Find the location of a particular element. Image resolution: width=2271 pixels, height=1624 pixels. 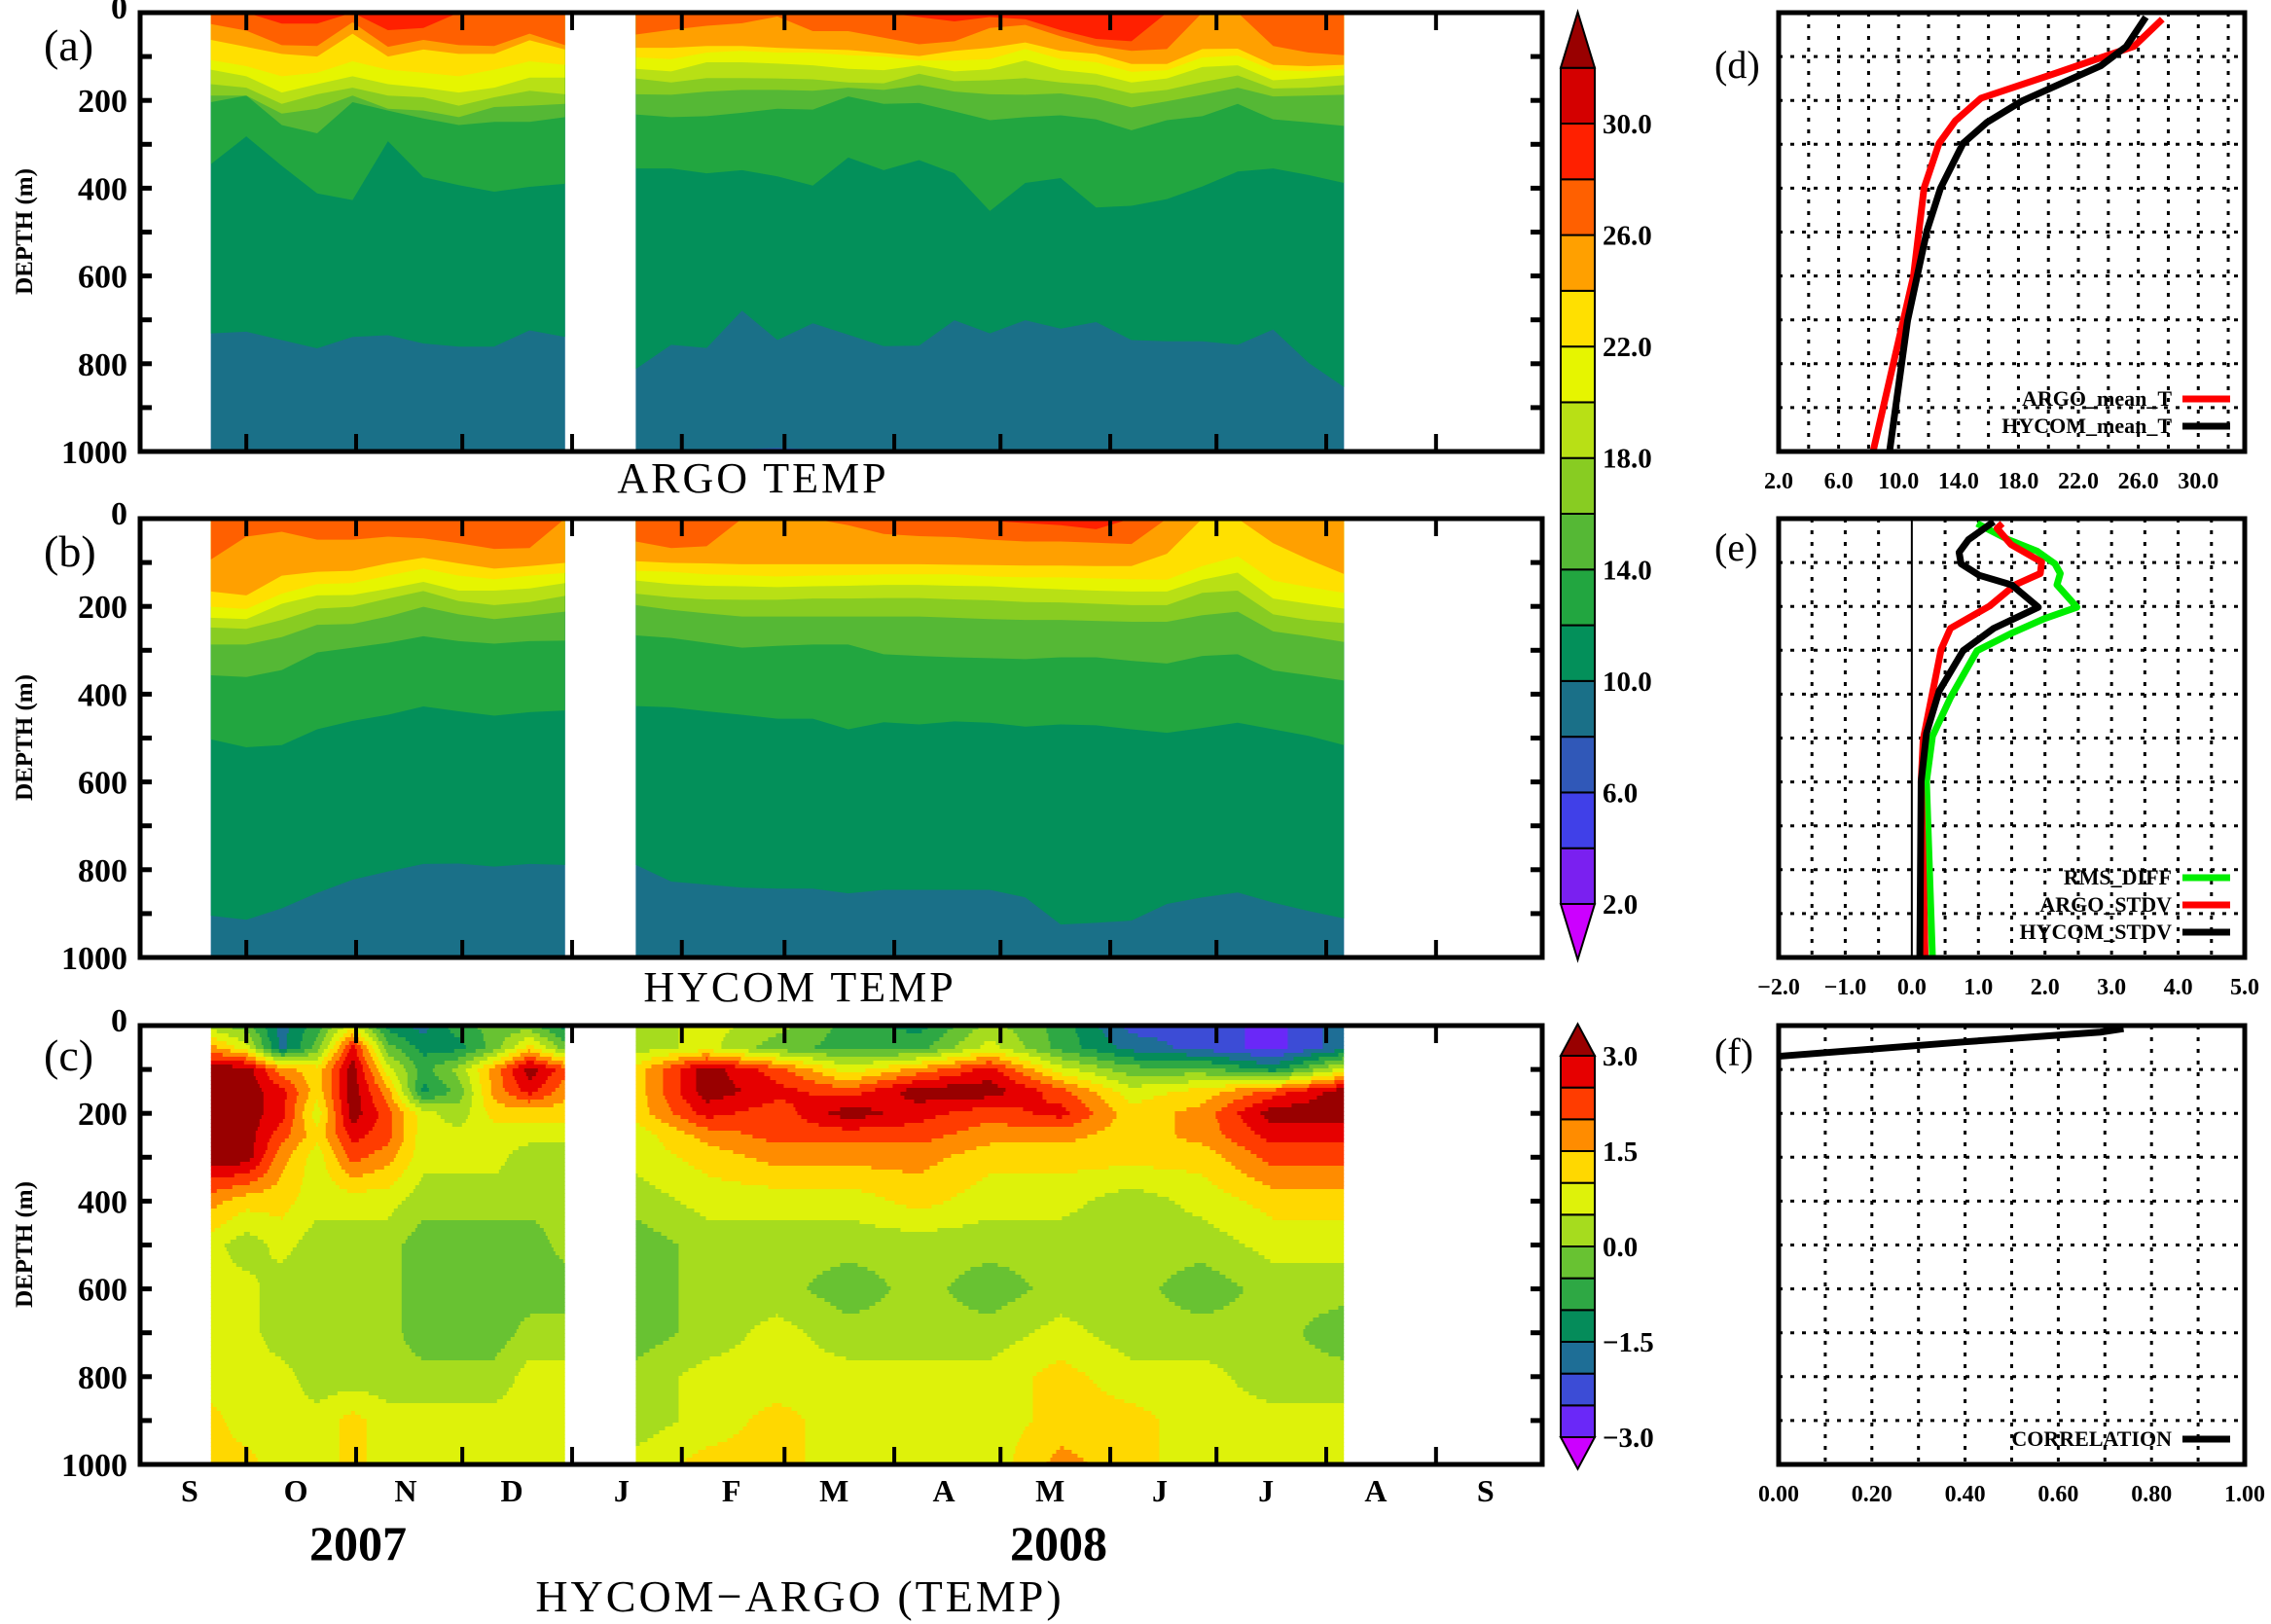

difference-colorbar-box is located at coordinates (1578, 1421).